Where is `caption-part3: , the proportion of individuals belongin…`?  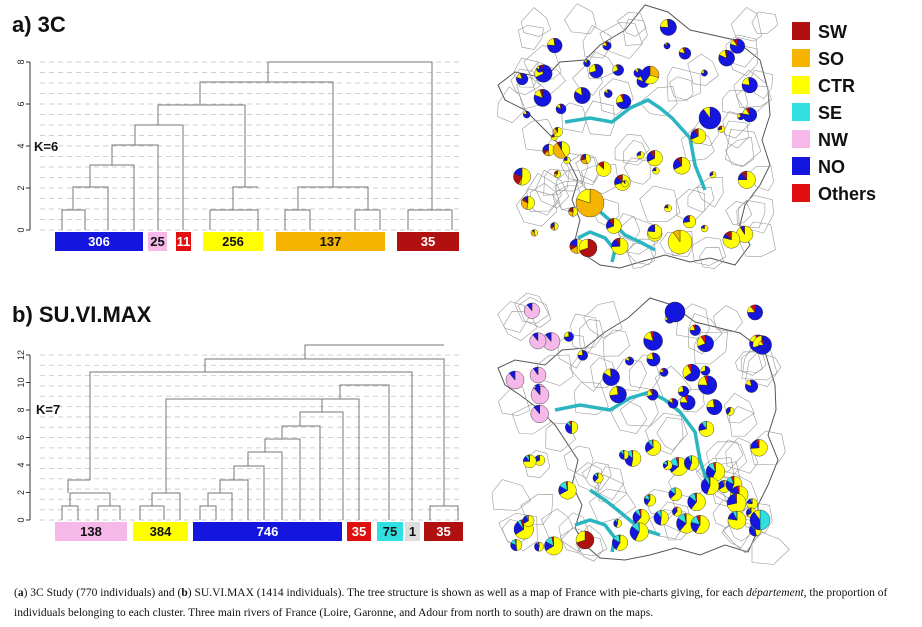
caption-part3: , the proportion of individuals belongin… is located at coordinates (451, 603).